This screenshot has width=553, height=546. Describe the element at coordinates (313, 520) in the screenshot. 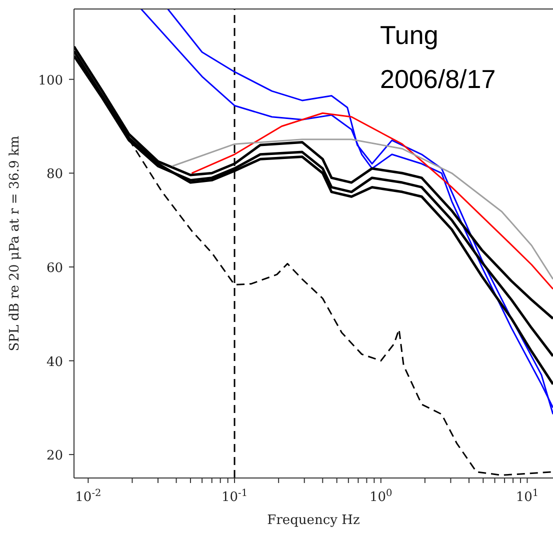

I see `x-axis-title: Frequency Hz` at that location.